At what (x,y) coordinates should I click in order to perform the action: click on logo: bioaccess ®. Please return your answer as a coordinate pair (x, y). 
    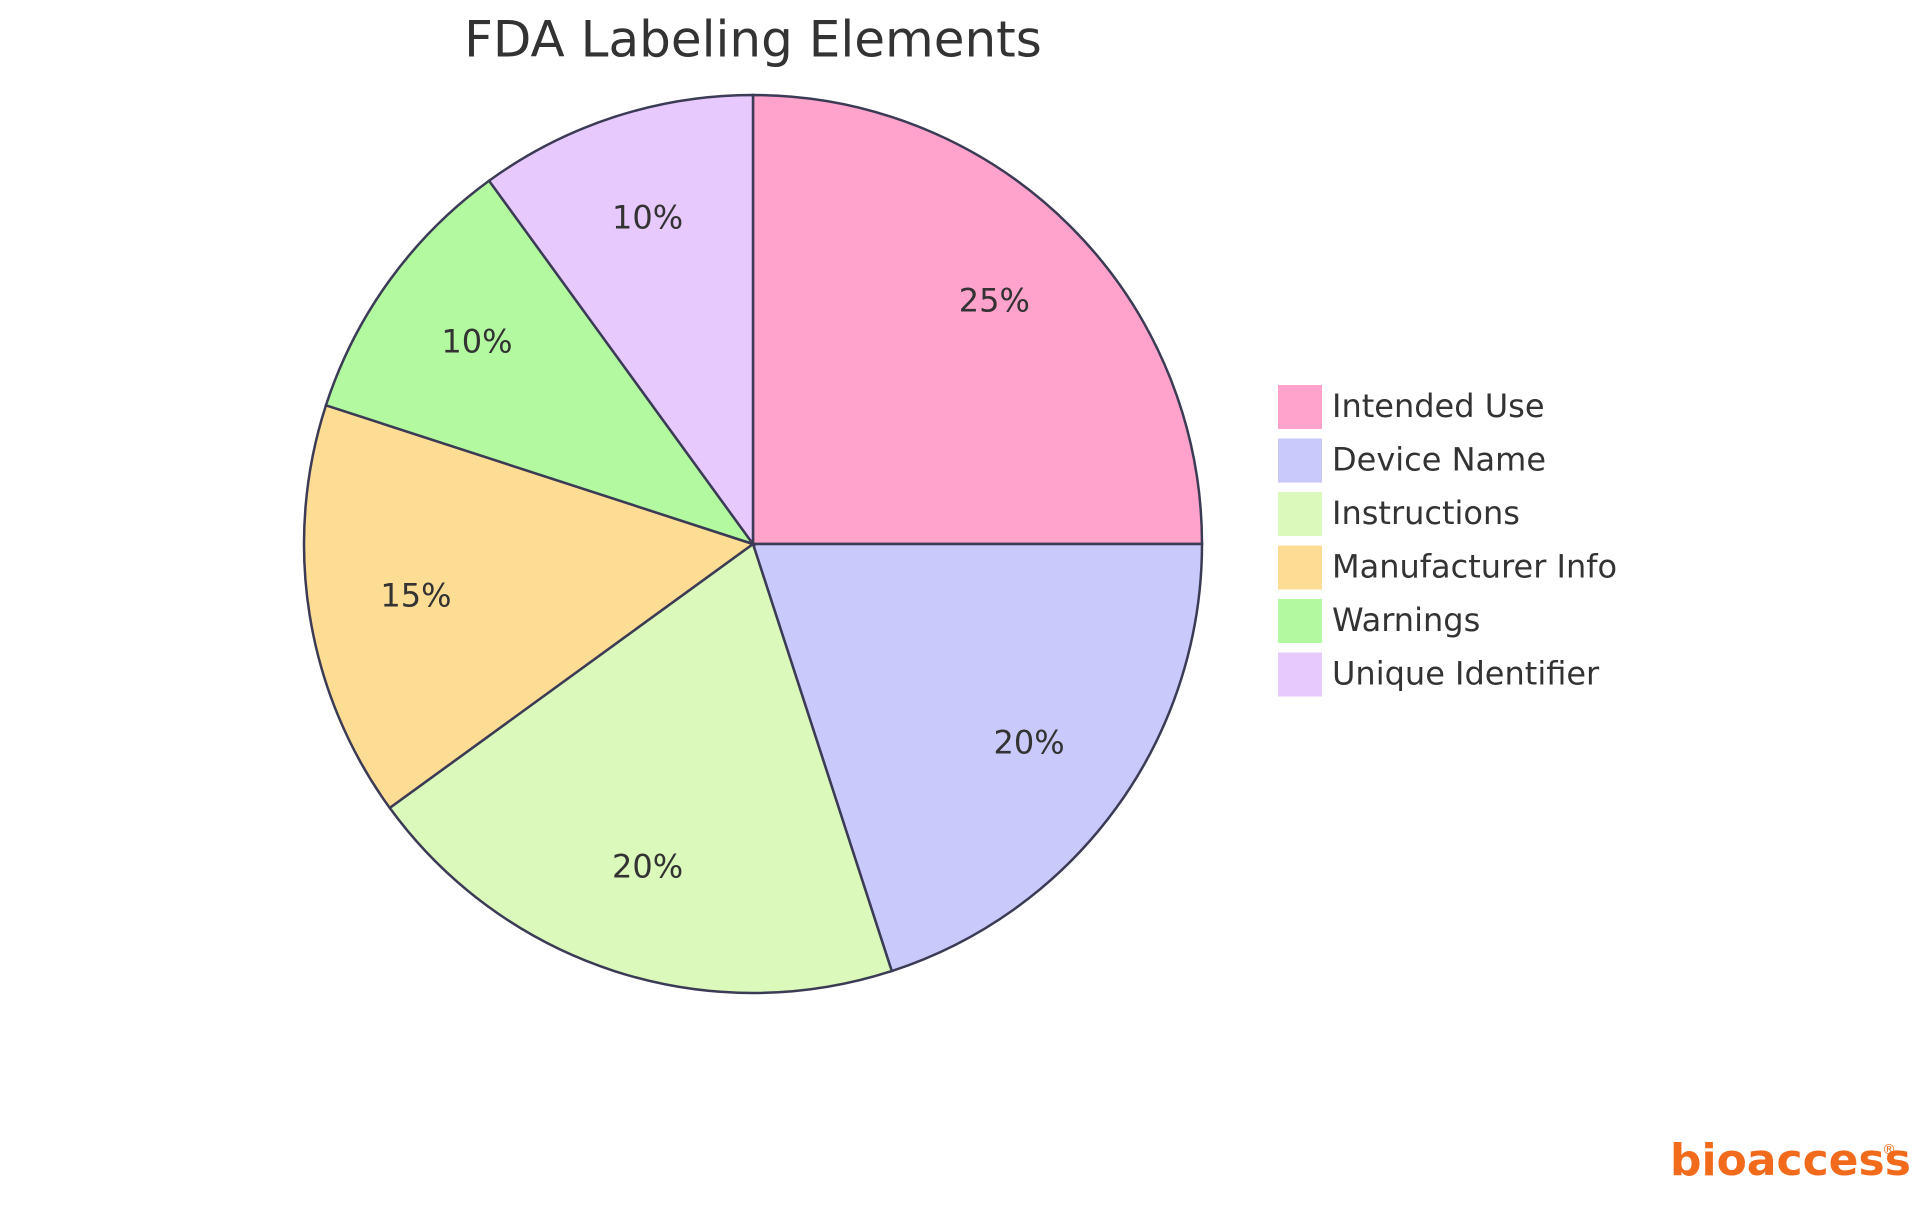
    Looking at the image, I should click on (1790, 1160).